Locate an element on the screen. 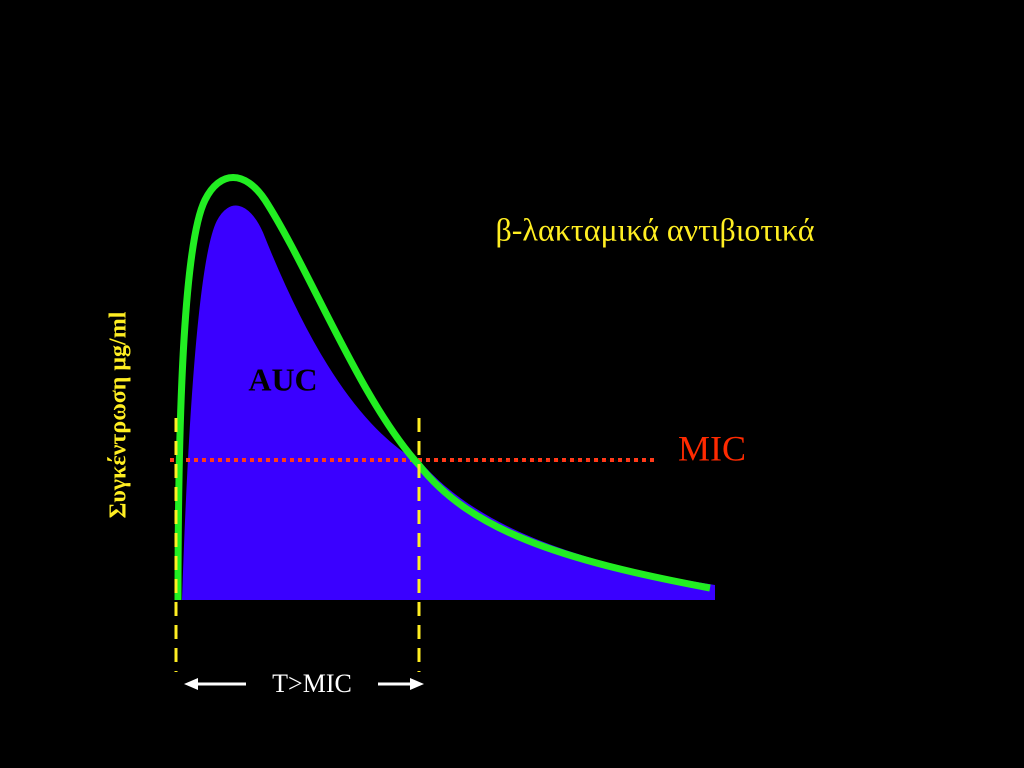 Image resolution: width=1024 pixels, height=768 pixels. mic-label: MIC is located at coordinates (712, 448).